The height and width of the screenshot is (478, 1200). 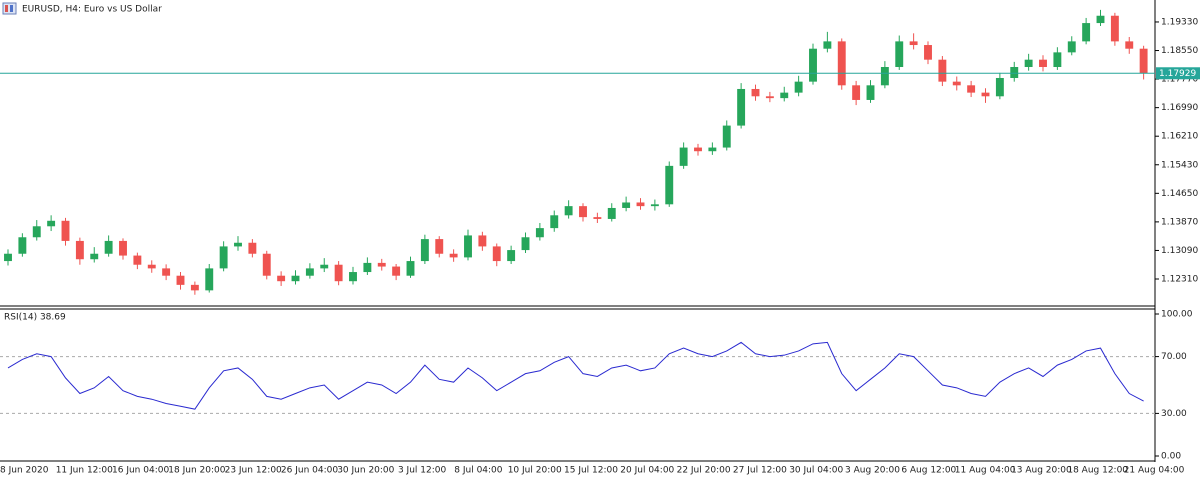 I want to click on y-tick-label: 1.16990, so click(x=1179, y=108).